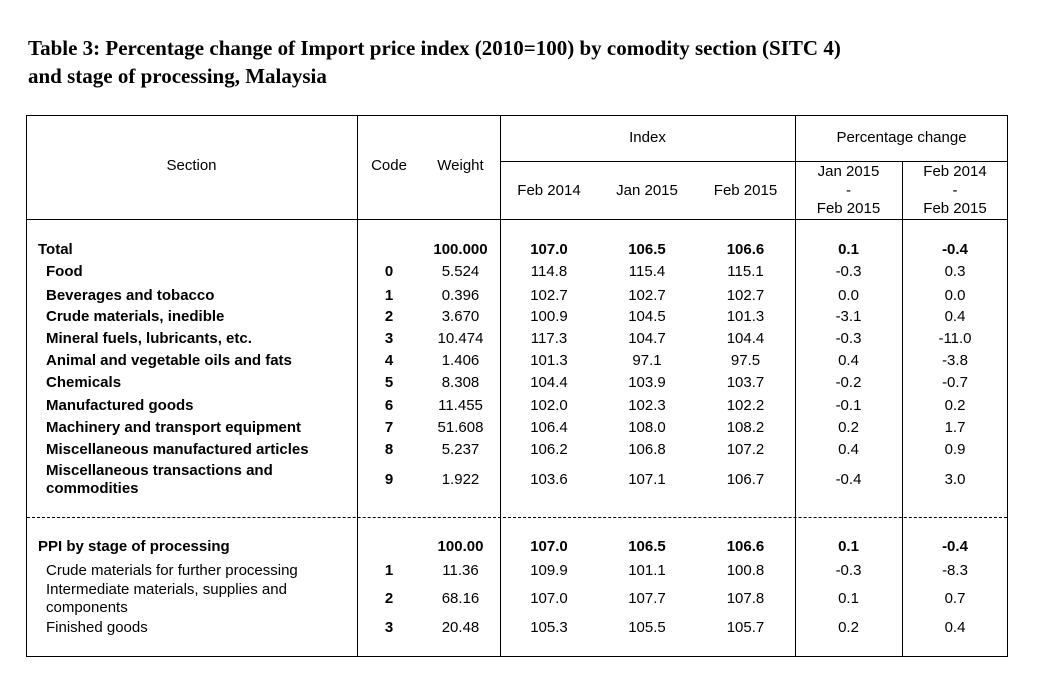  Describe the element at coordinates (92, 488) in the screenshot. I see `row-label: commodities` at that location.